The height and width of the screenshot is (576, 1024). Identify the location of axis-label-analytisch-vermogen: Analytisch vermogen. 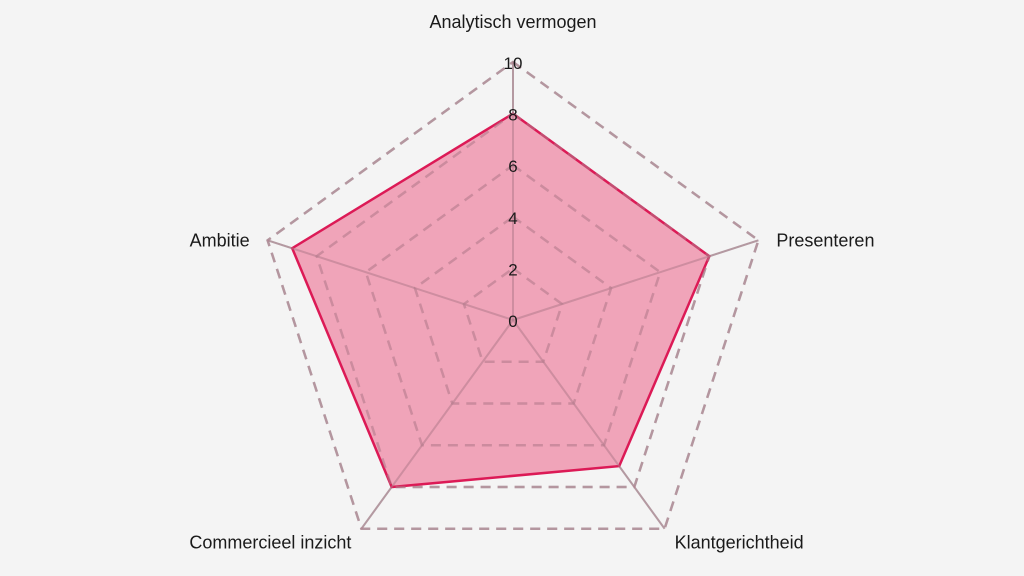
(512, 22).